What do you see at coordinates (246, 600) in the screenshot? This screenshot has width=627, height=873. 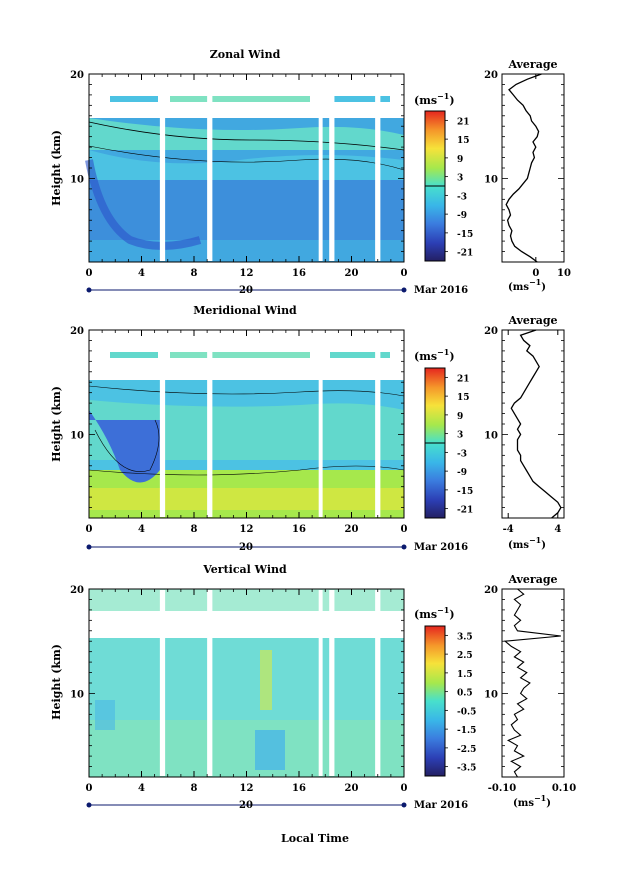 I see `field-upper-band` at bounding box center [246, 600].